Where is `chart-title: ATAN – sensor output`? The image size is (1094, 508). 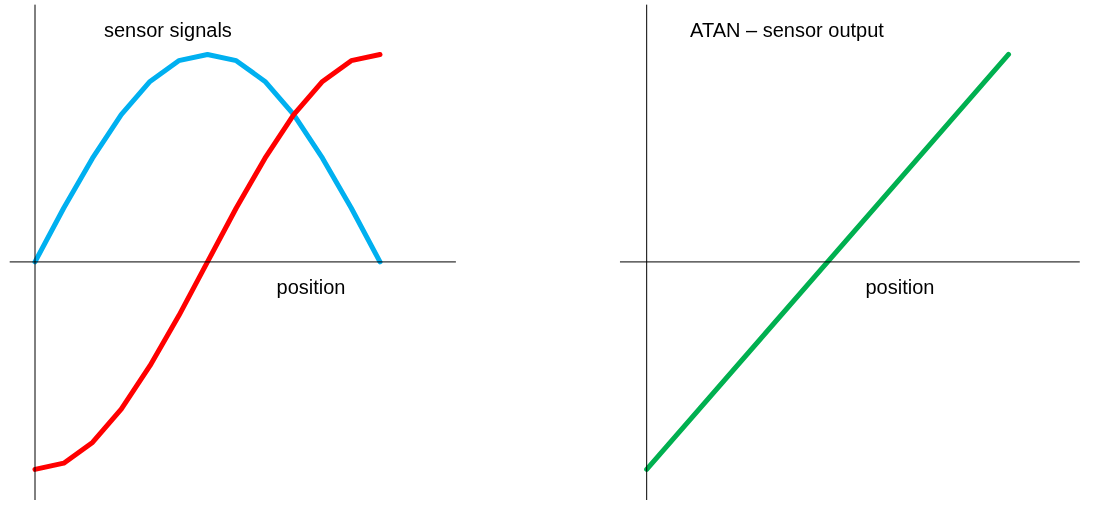
chart-title: ATAN – sensor output is located at coordinates (787, 29).